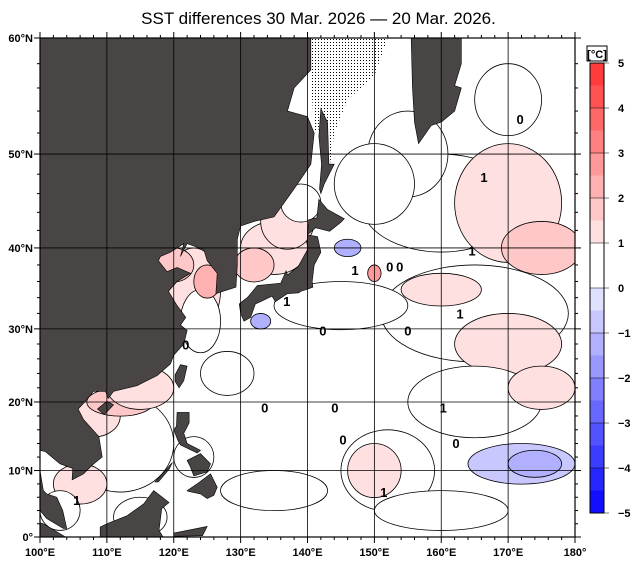 The width and height of the screenshot is (637, 564). What do you see at coordinates (307, 553) in the screenshot?
I see `lon-label: 140°E` at bounding box center [307, 553].